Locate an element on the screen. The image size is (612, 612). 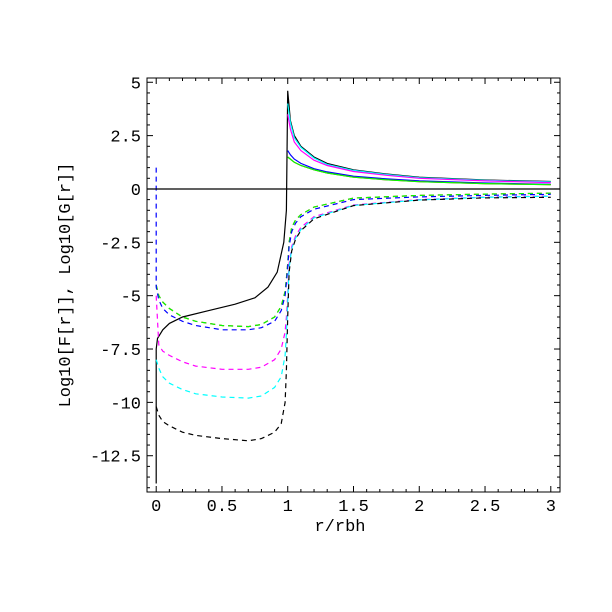
y-tick-label: -7.5 is located at coordinates (120, 351).